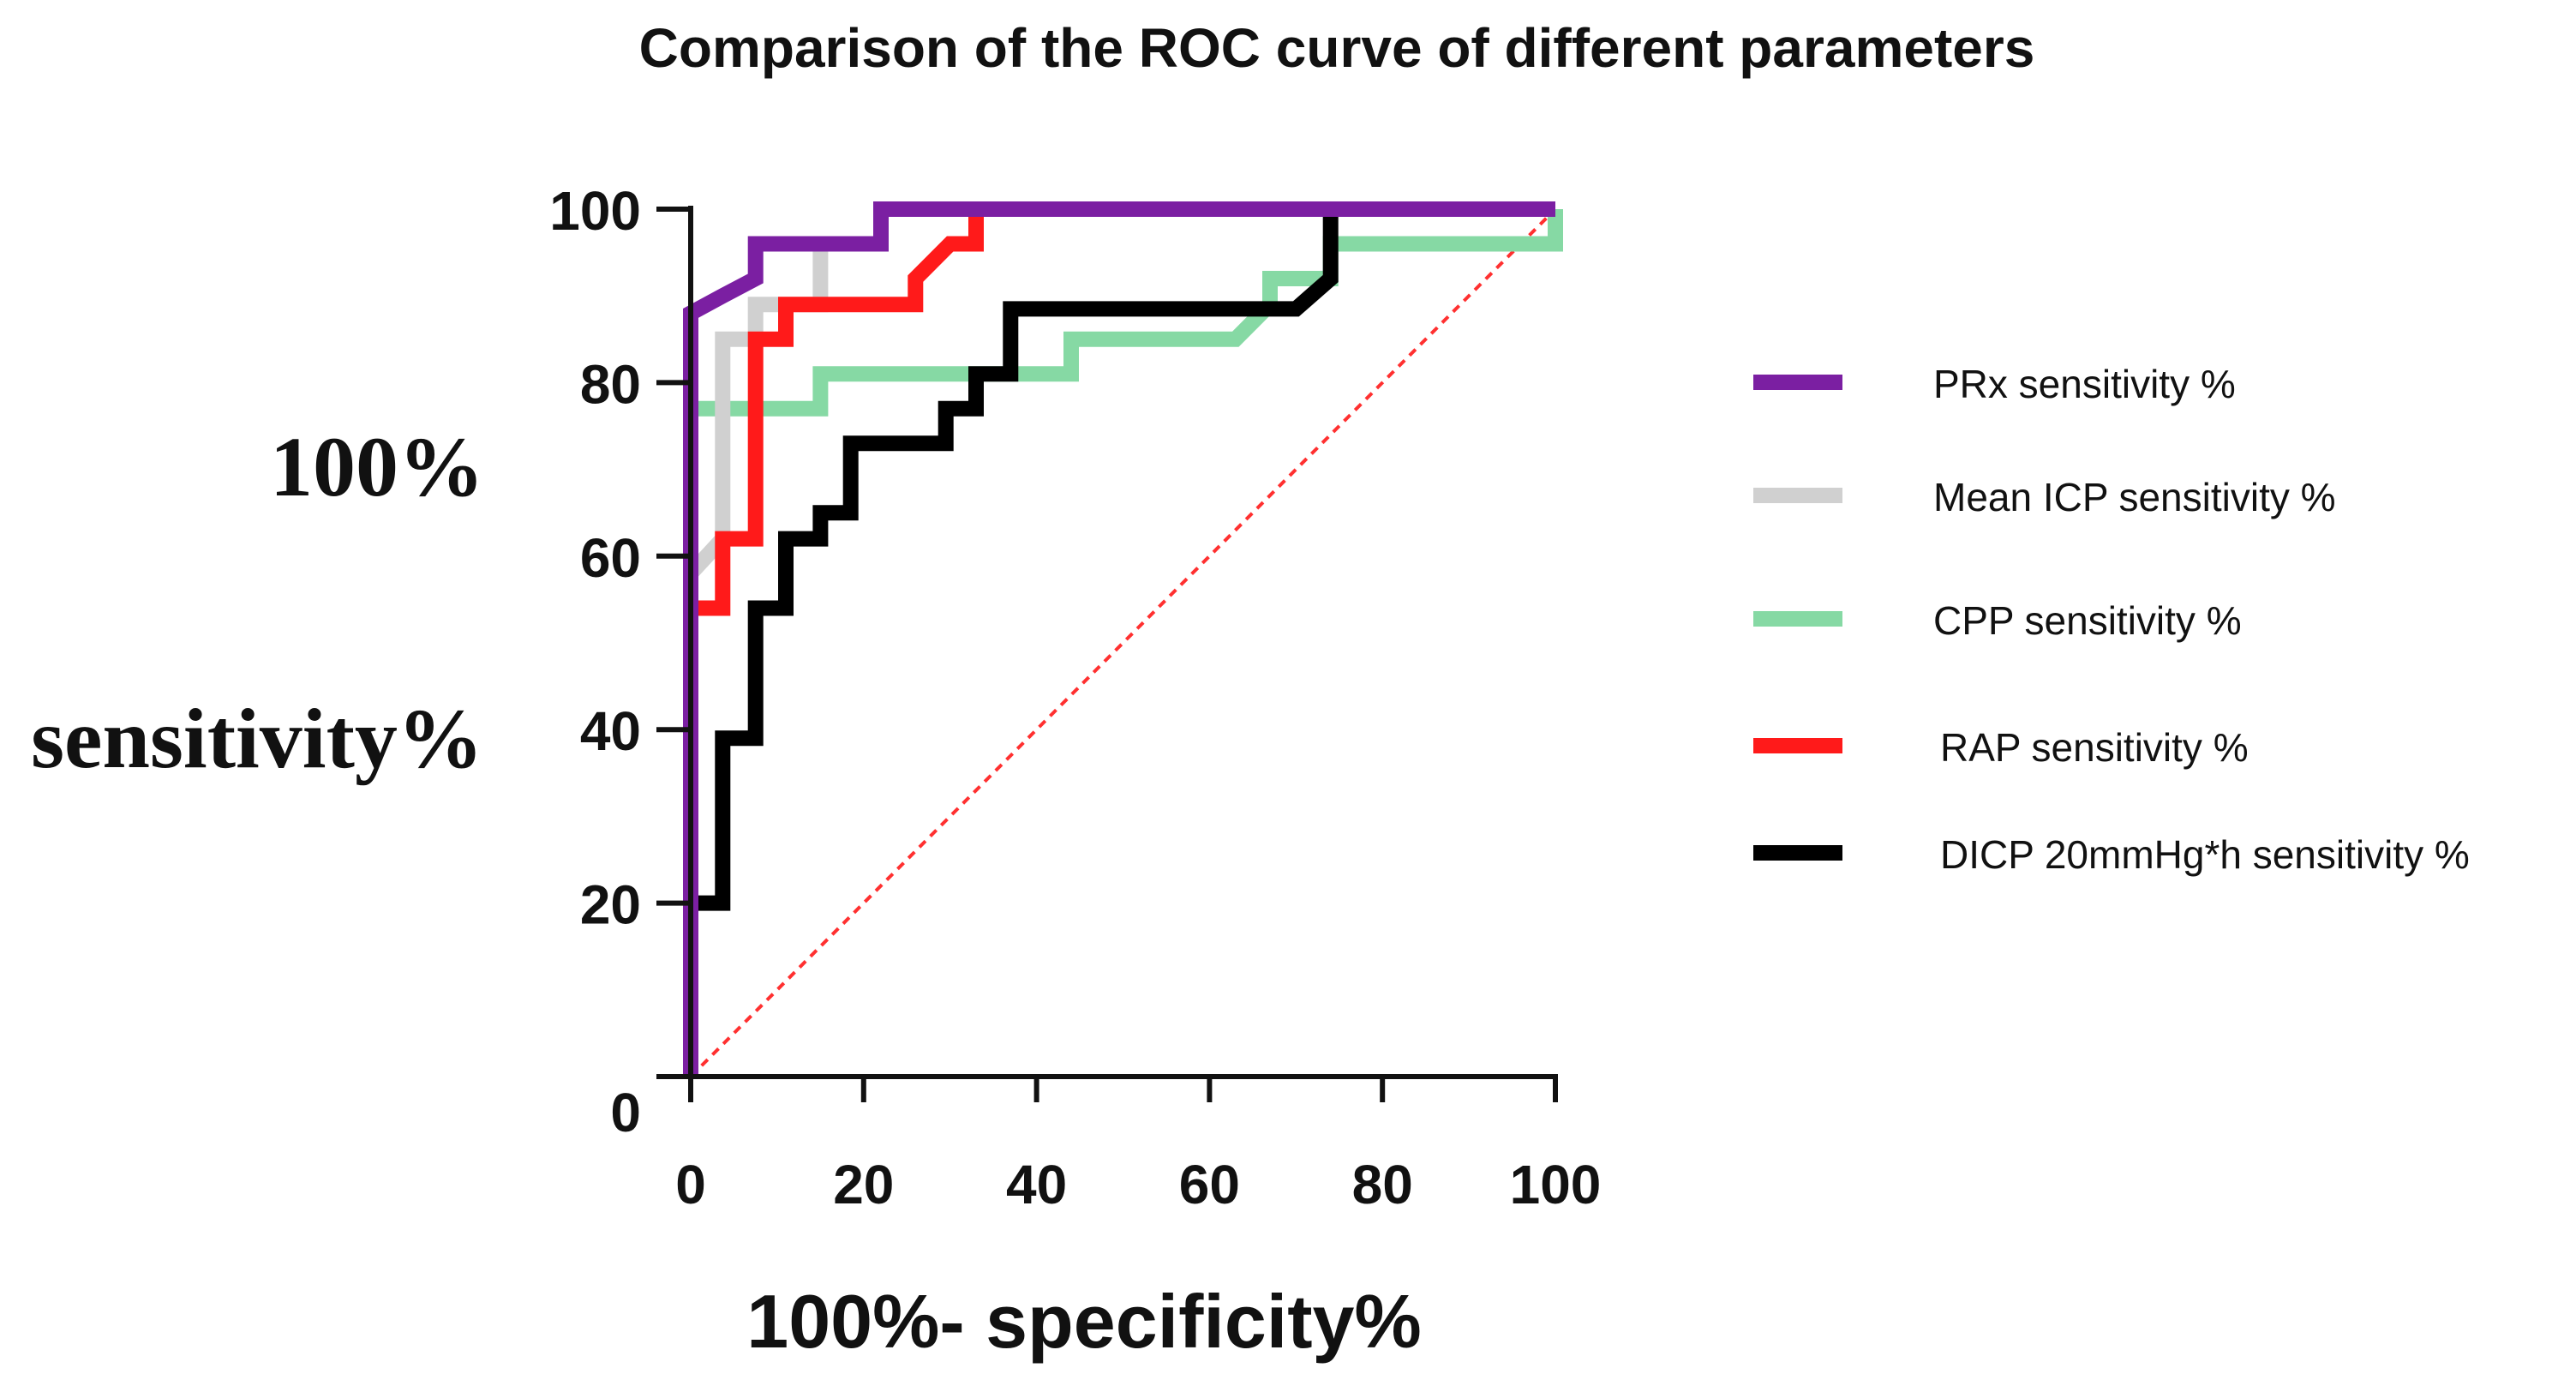  What do you see at coordinates (257, 738) in the screenshot?
I see `y-axis-label-line2: sensitivity%` at bounding box center [257, 738].